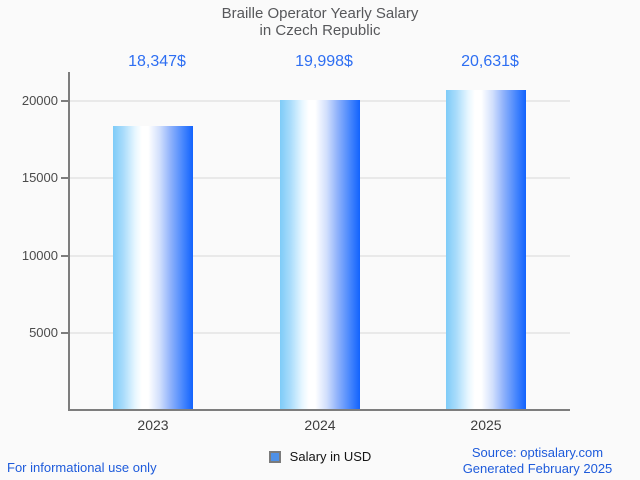  What do you see at coordinates (320, 30) in the screenshot?
I see `chart-title-line2: in Czech Republic` at bounding box center [320, 30].